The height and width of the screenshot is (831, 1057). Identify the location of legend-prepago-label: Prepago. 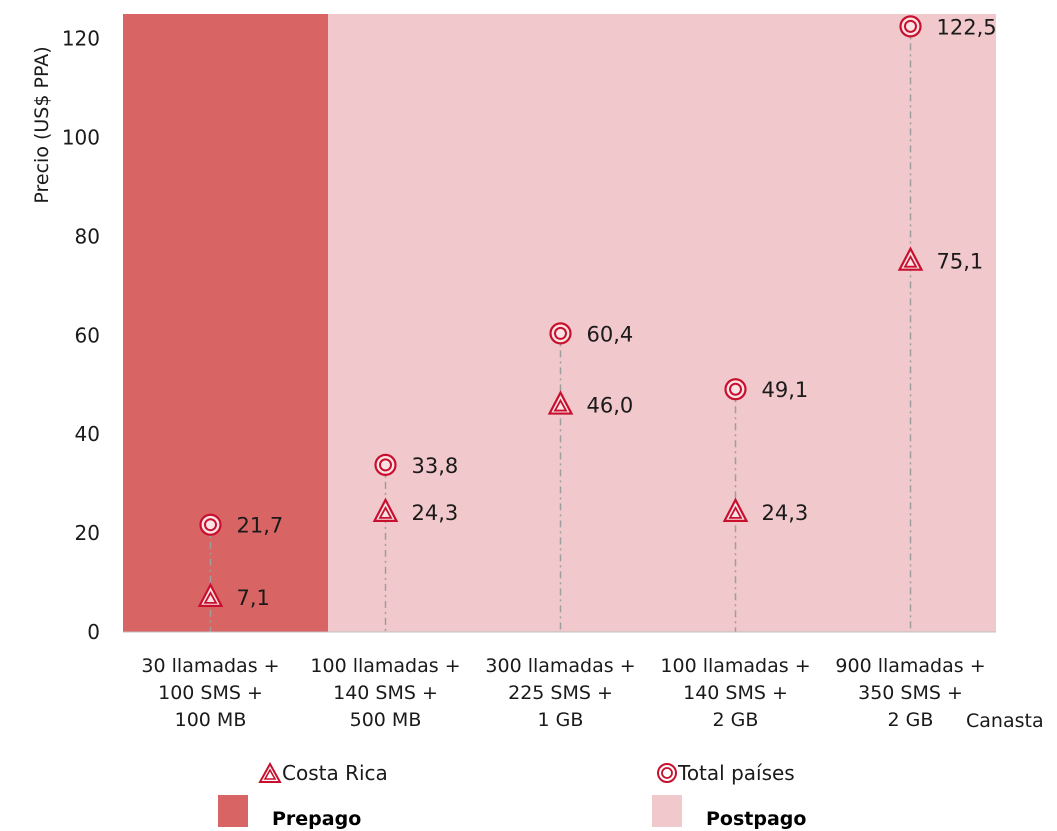
(317, 819).